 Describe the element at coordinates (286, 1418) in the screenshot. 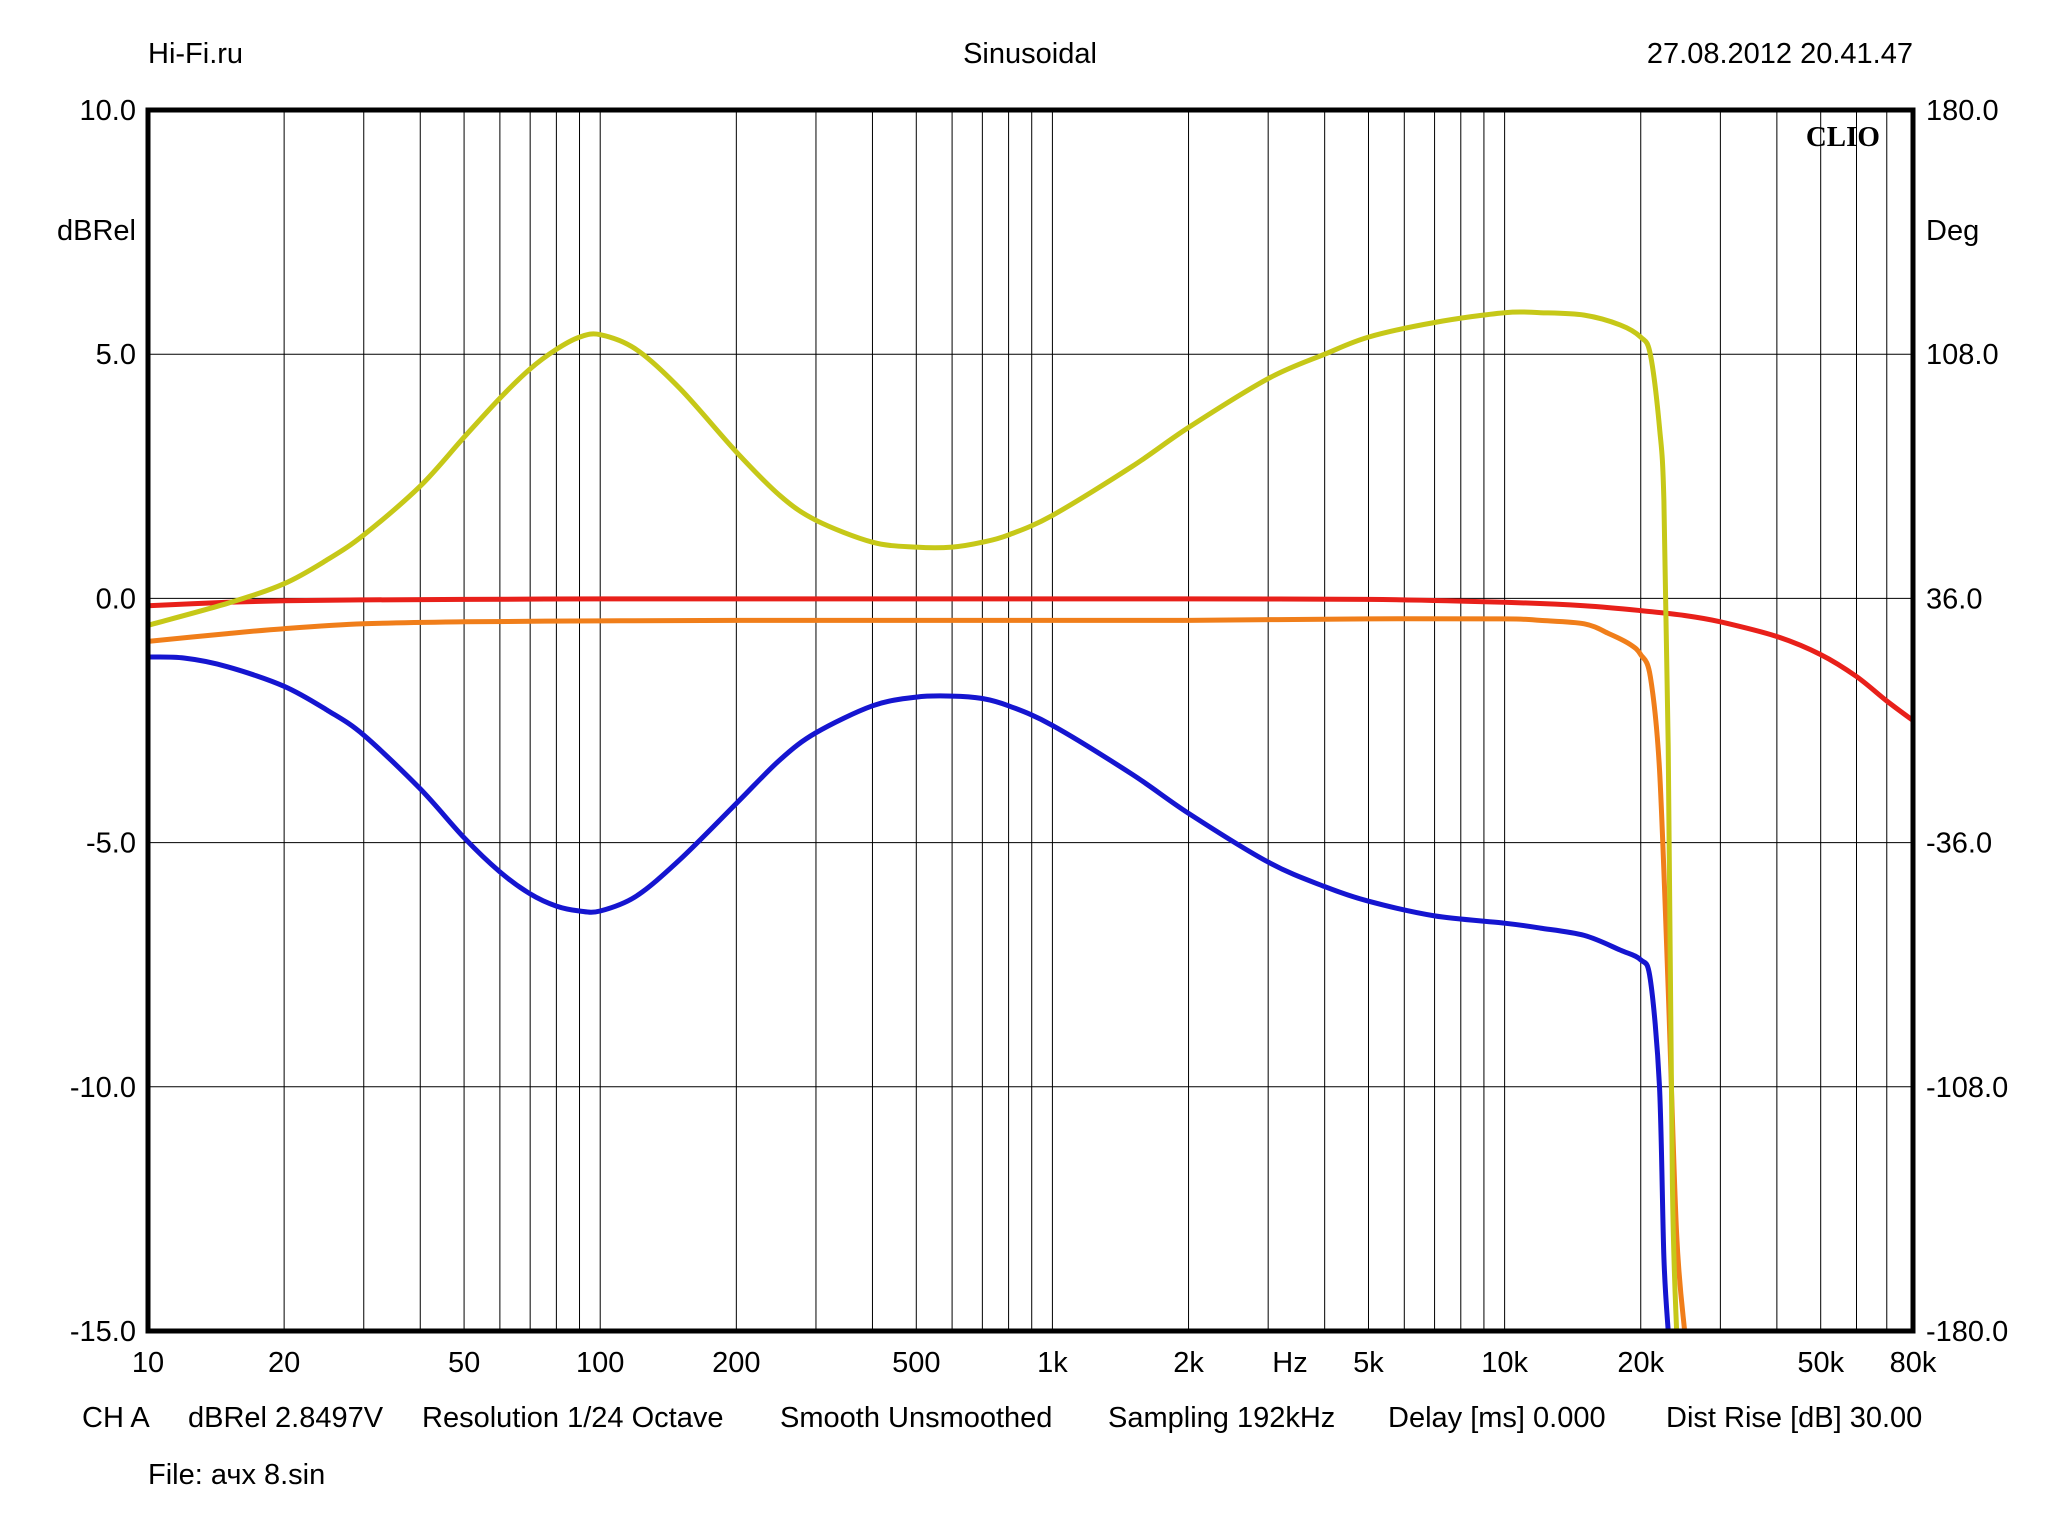

I see `footer-units: dBRel 2.8497V` at that location.